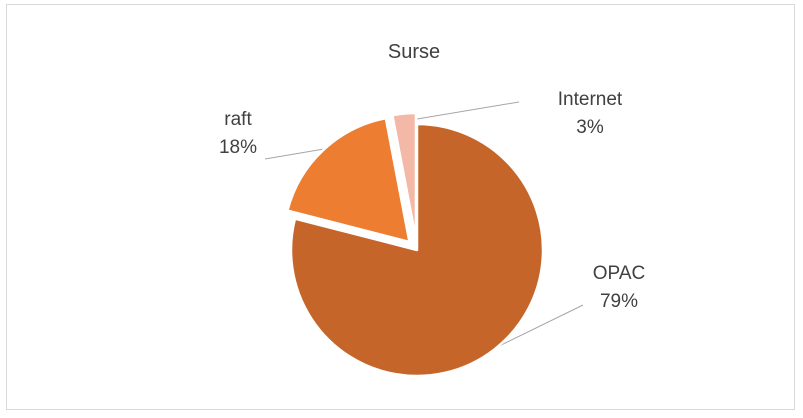 This screenshot has height=418, width=803. What do you see at coordinates (238, 119) in the screenshot?
I see `data-label-name-raft: raft` at bounding box center [238, 119].